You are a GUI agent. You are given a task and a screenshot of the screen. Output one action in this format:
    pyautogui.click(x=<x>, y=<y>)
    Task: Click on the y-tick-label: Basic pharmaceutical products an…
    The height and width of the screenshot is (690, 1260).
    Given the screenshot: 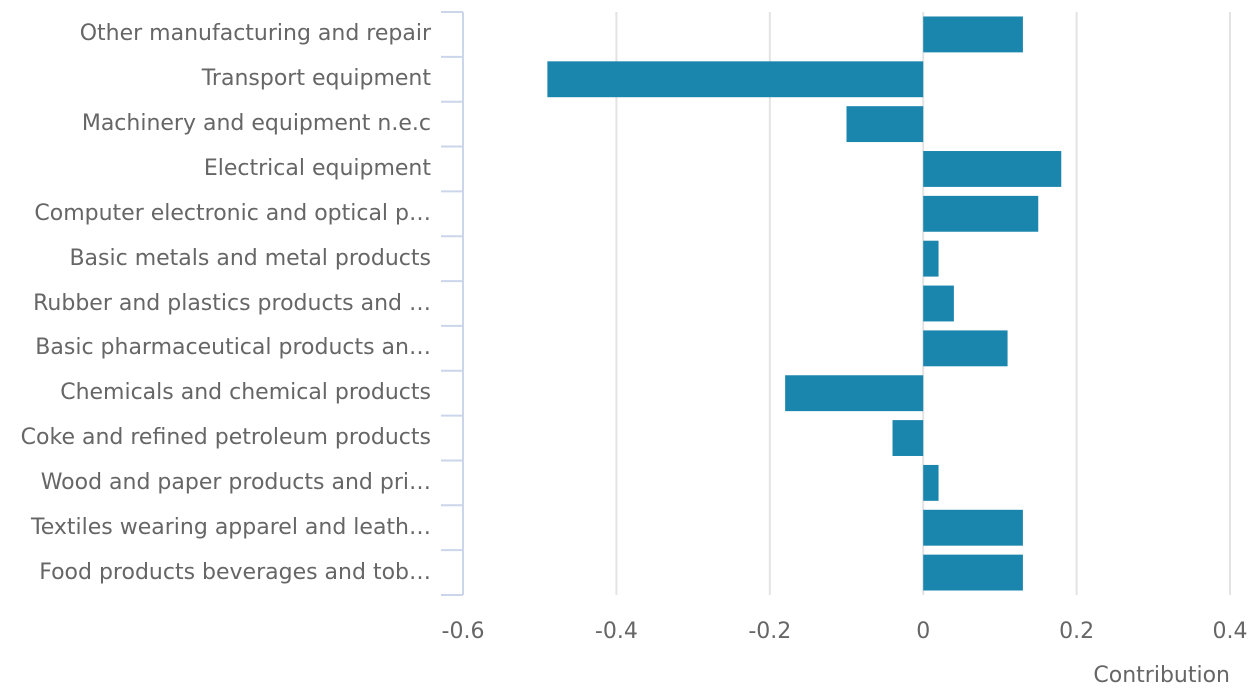 What is the action you would take?
    pyautogui.click(x=233, y=348)
    